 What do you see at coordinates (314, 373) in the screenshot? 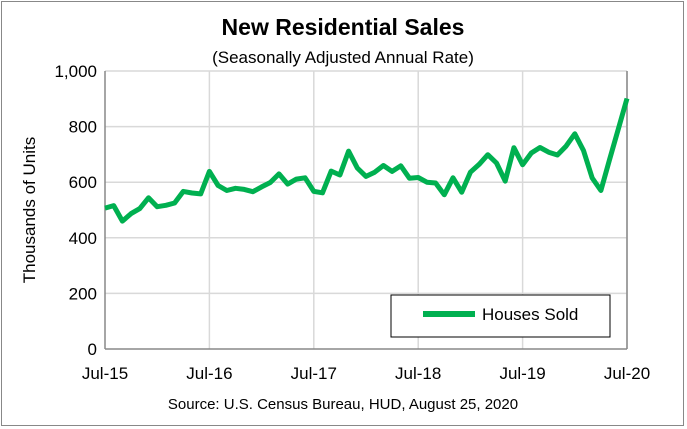
I see `x-tick-label: Jul-17` at bounding box center [314, 373].